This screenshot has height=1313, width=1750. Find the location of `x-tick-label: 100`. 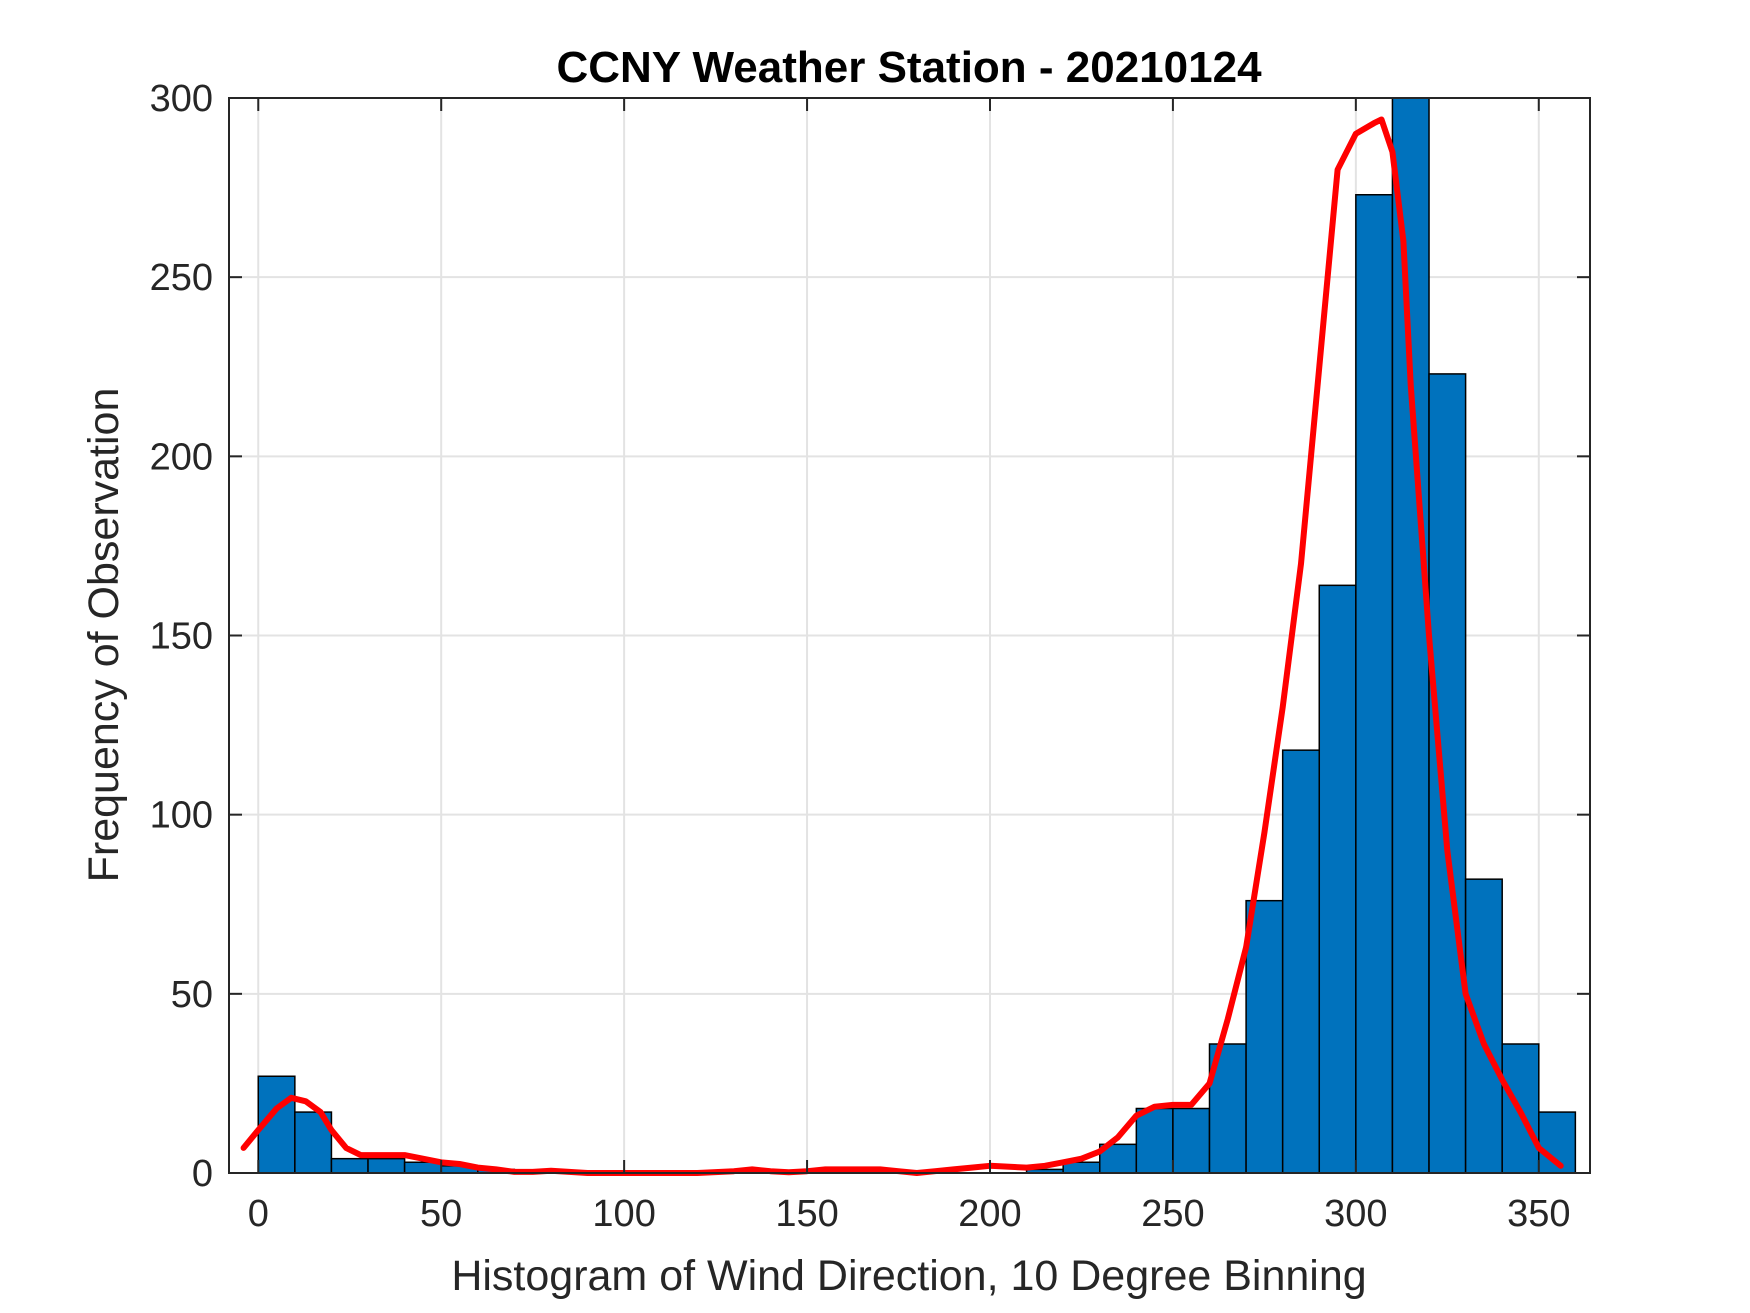

x-tick-label: 100 is located at coordinates (623, 1214).